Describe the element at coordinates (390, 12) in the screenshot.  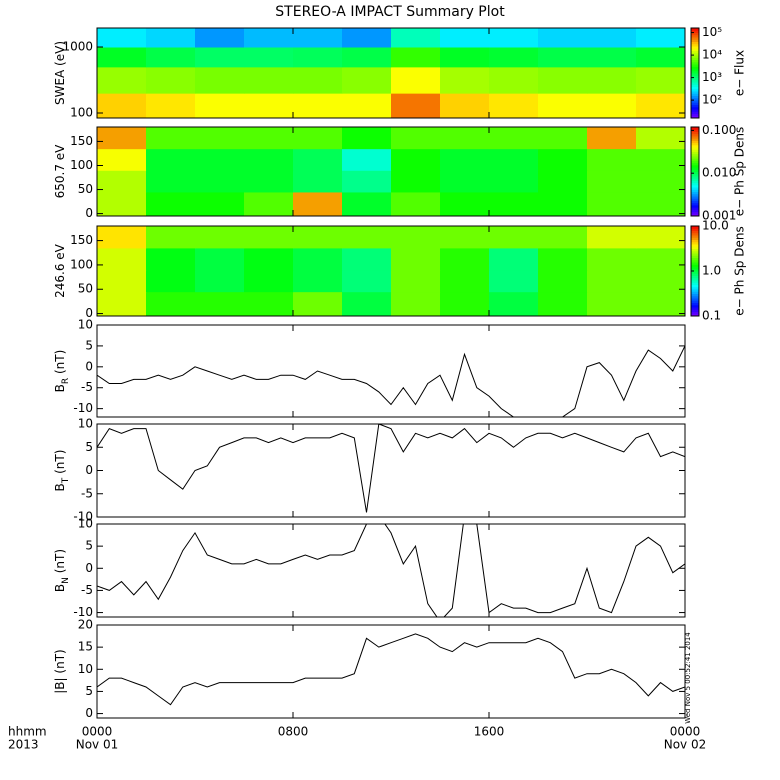
I see `chart-title: STEREO-A IMPACT Summary Plot` at that location.